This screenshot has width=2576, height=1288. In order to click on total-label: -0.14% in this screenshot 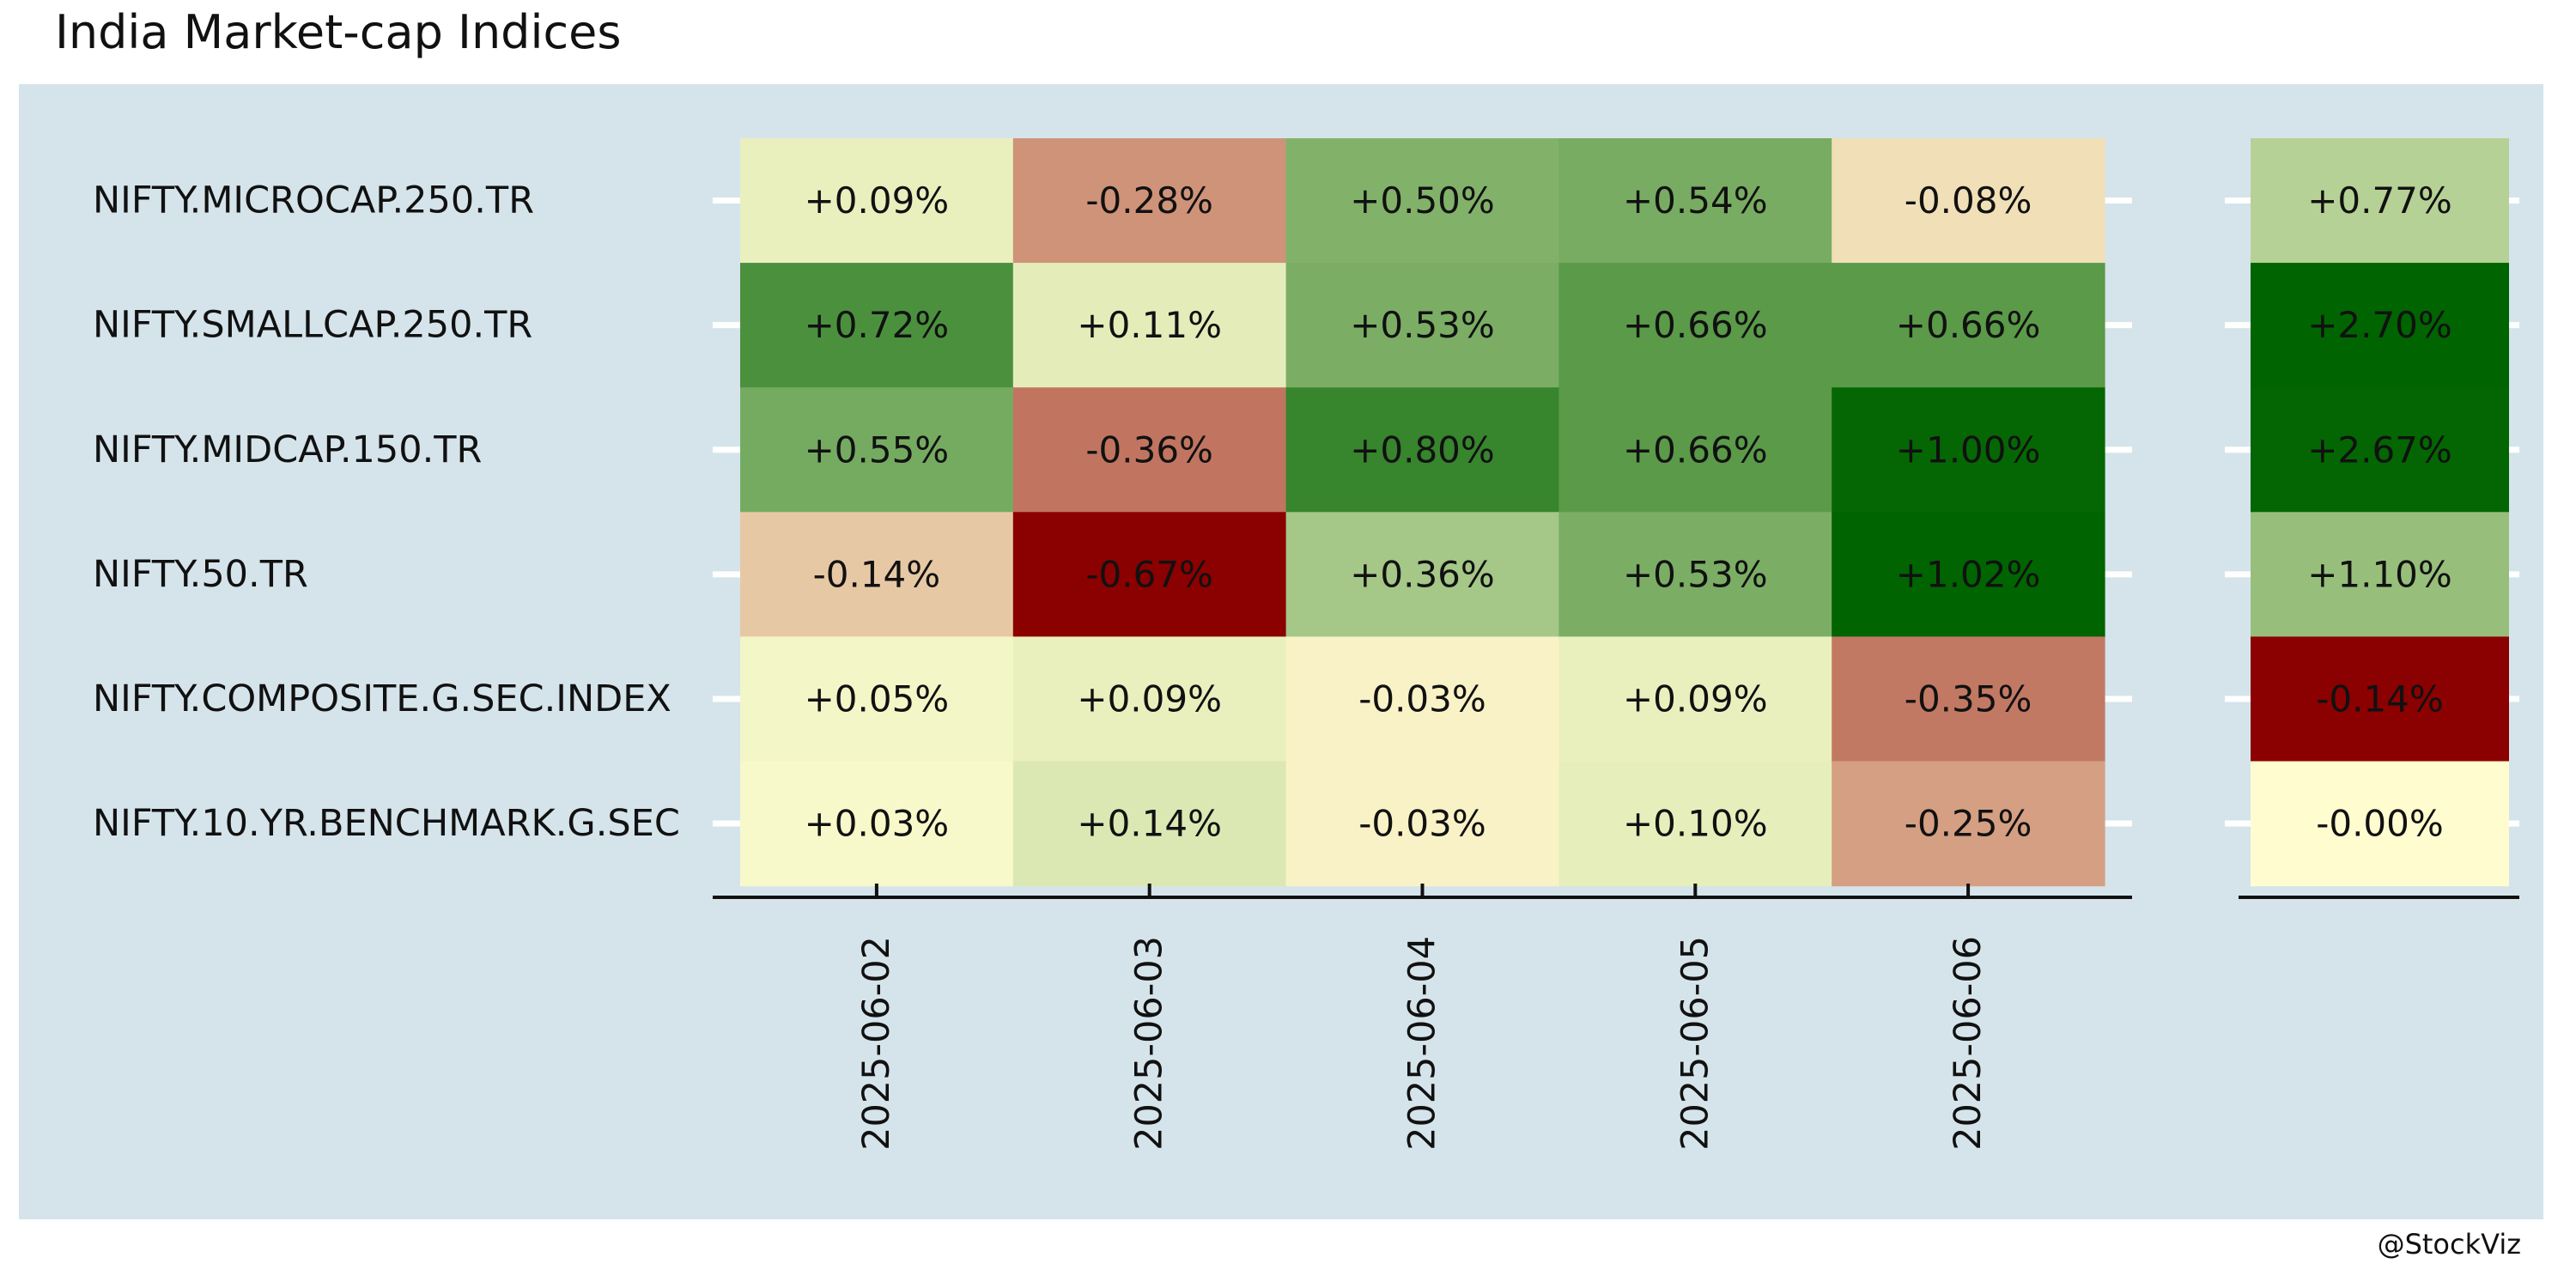, I will do `click(2380, 698)`.